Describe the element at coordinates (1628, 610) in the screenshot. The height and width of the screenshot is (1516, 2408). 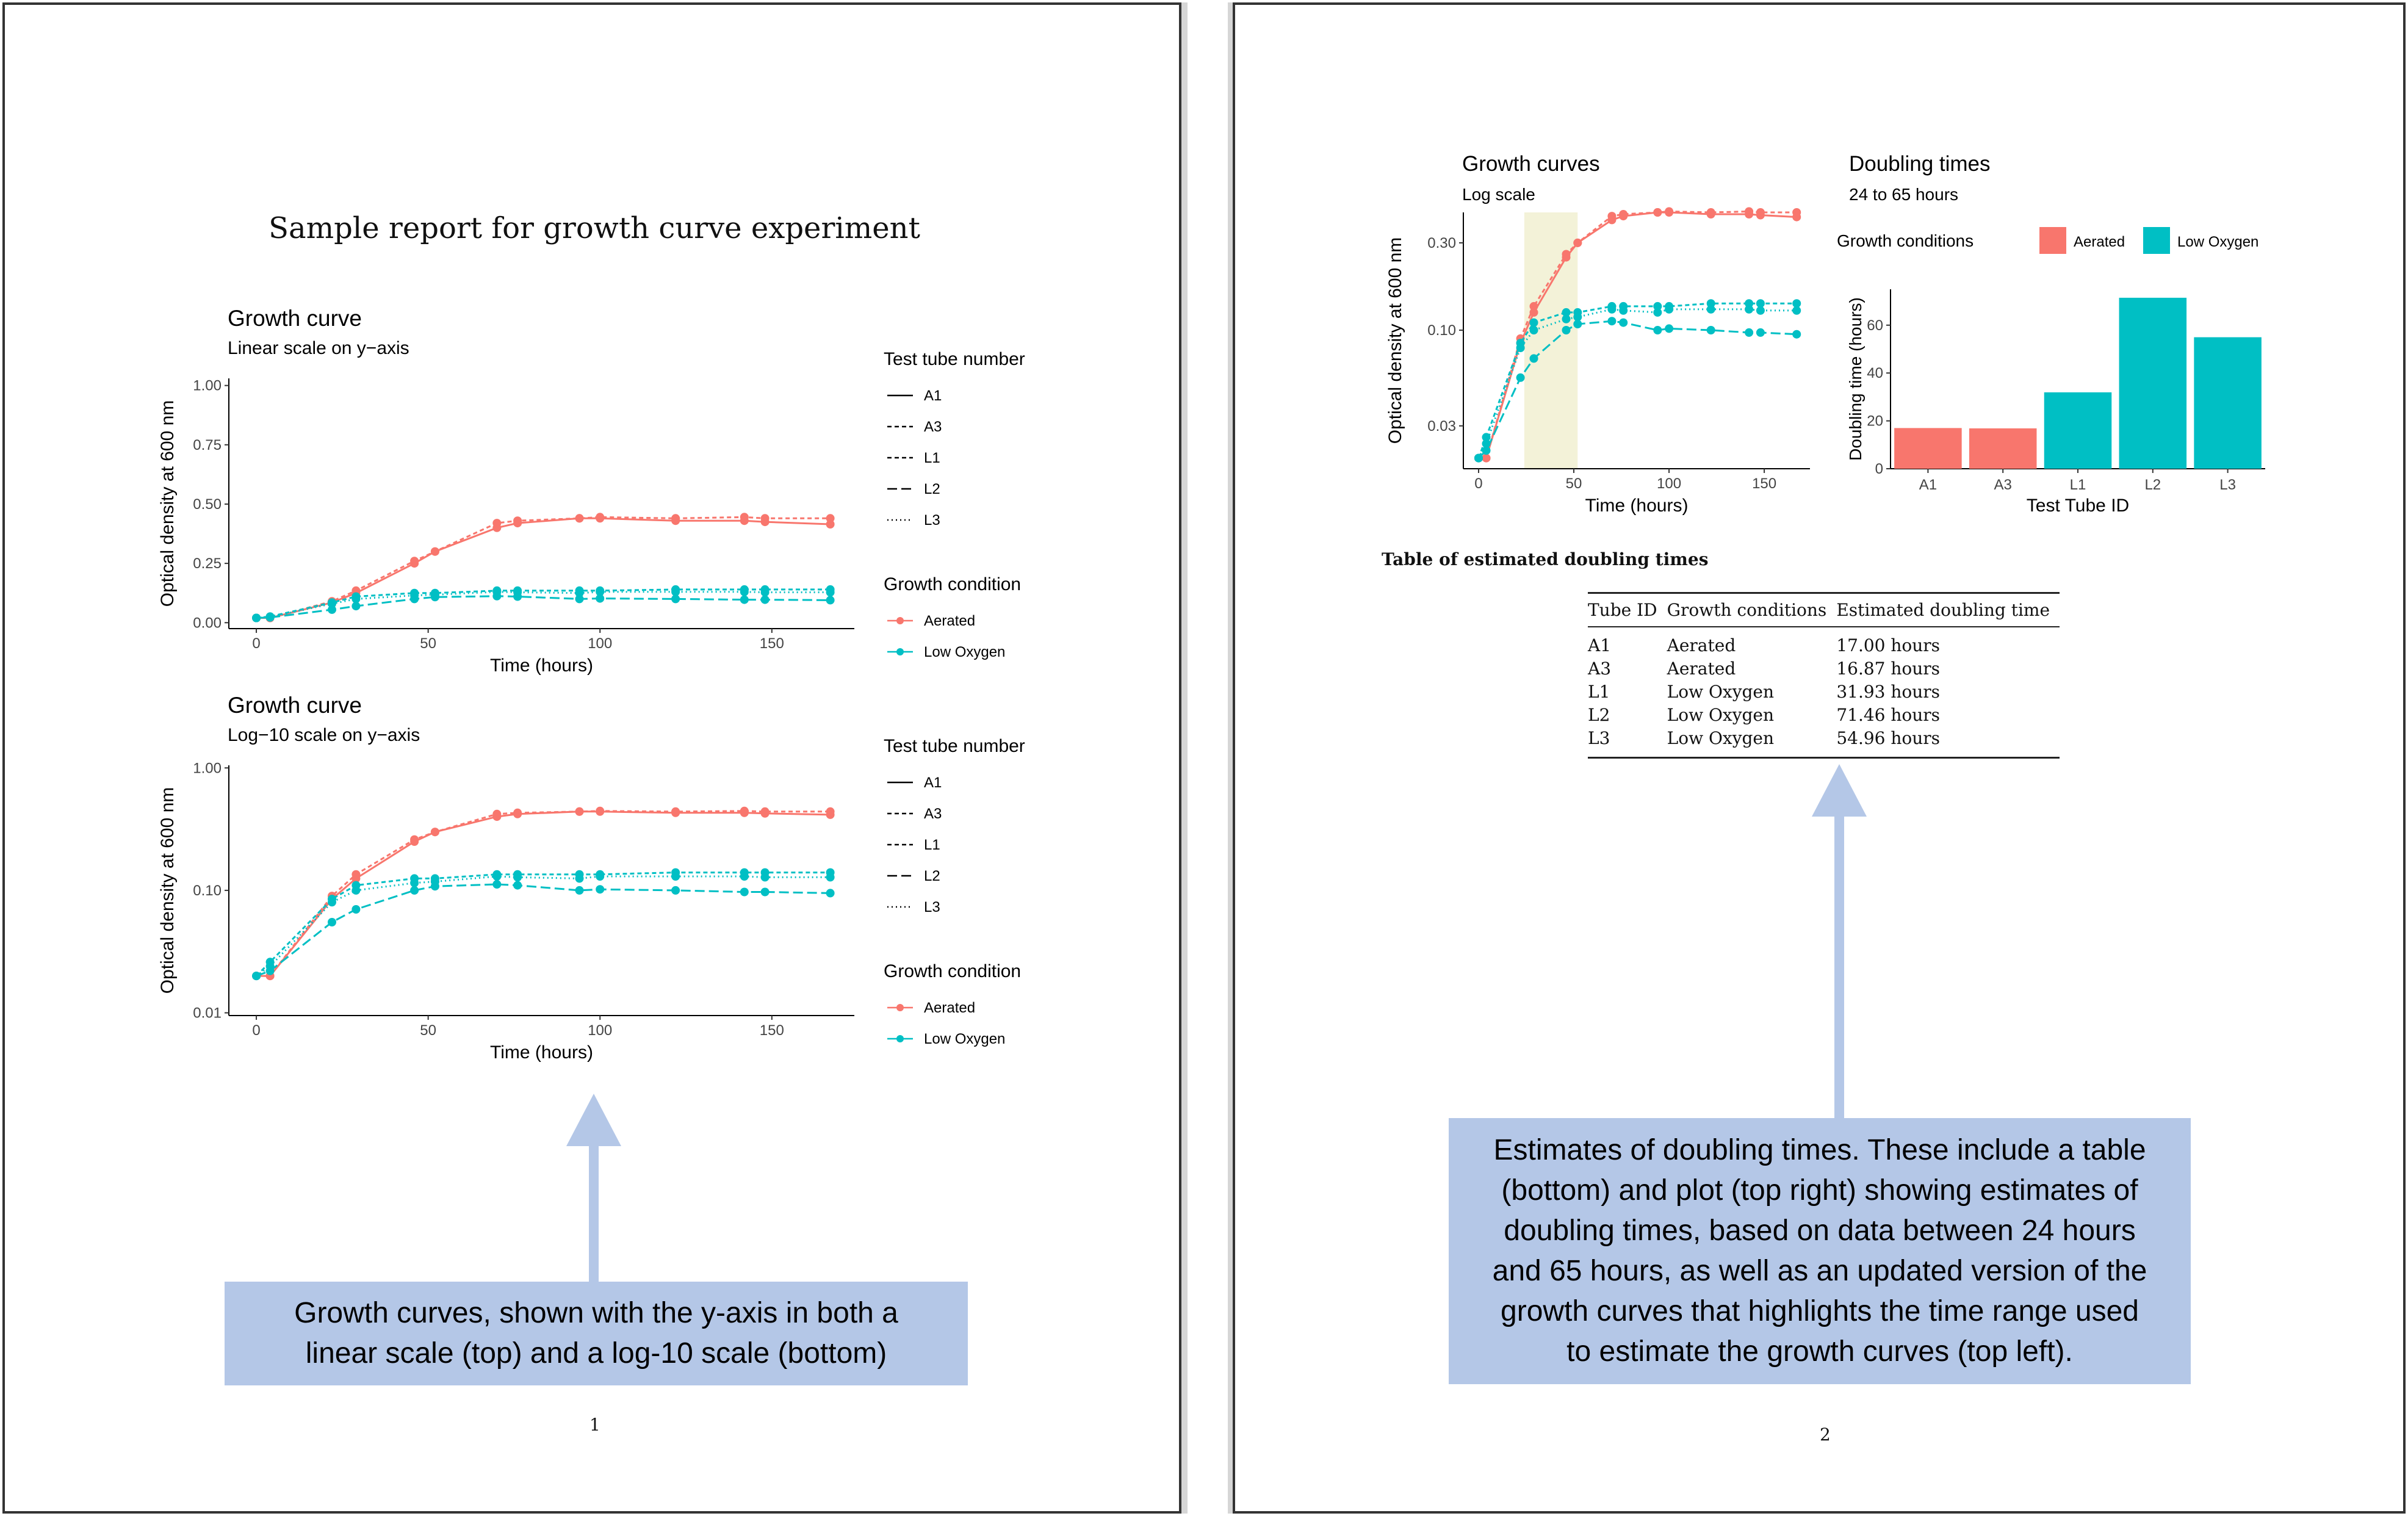
I see `table-header: Tube ID` at that location.